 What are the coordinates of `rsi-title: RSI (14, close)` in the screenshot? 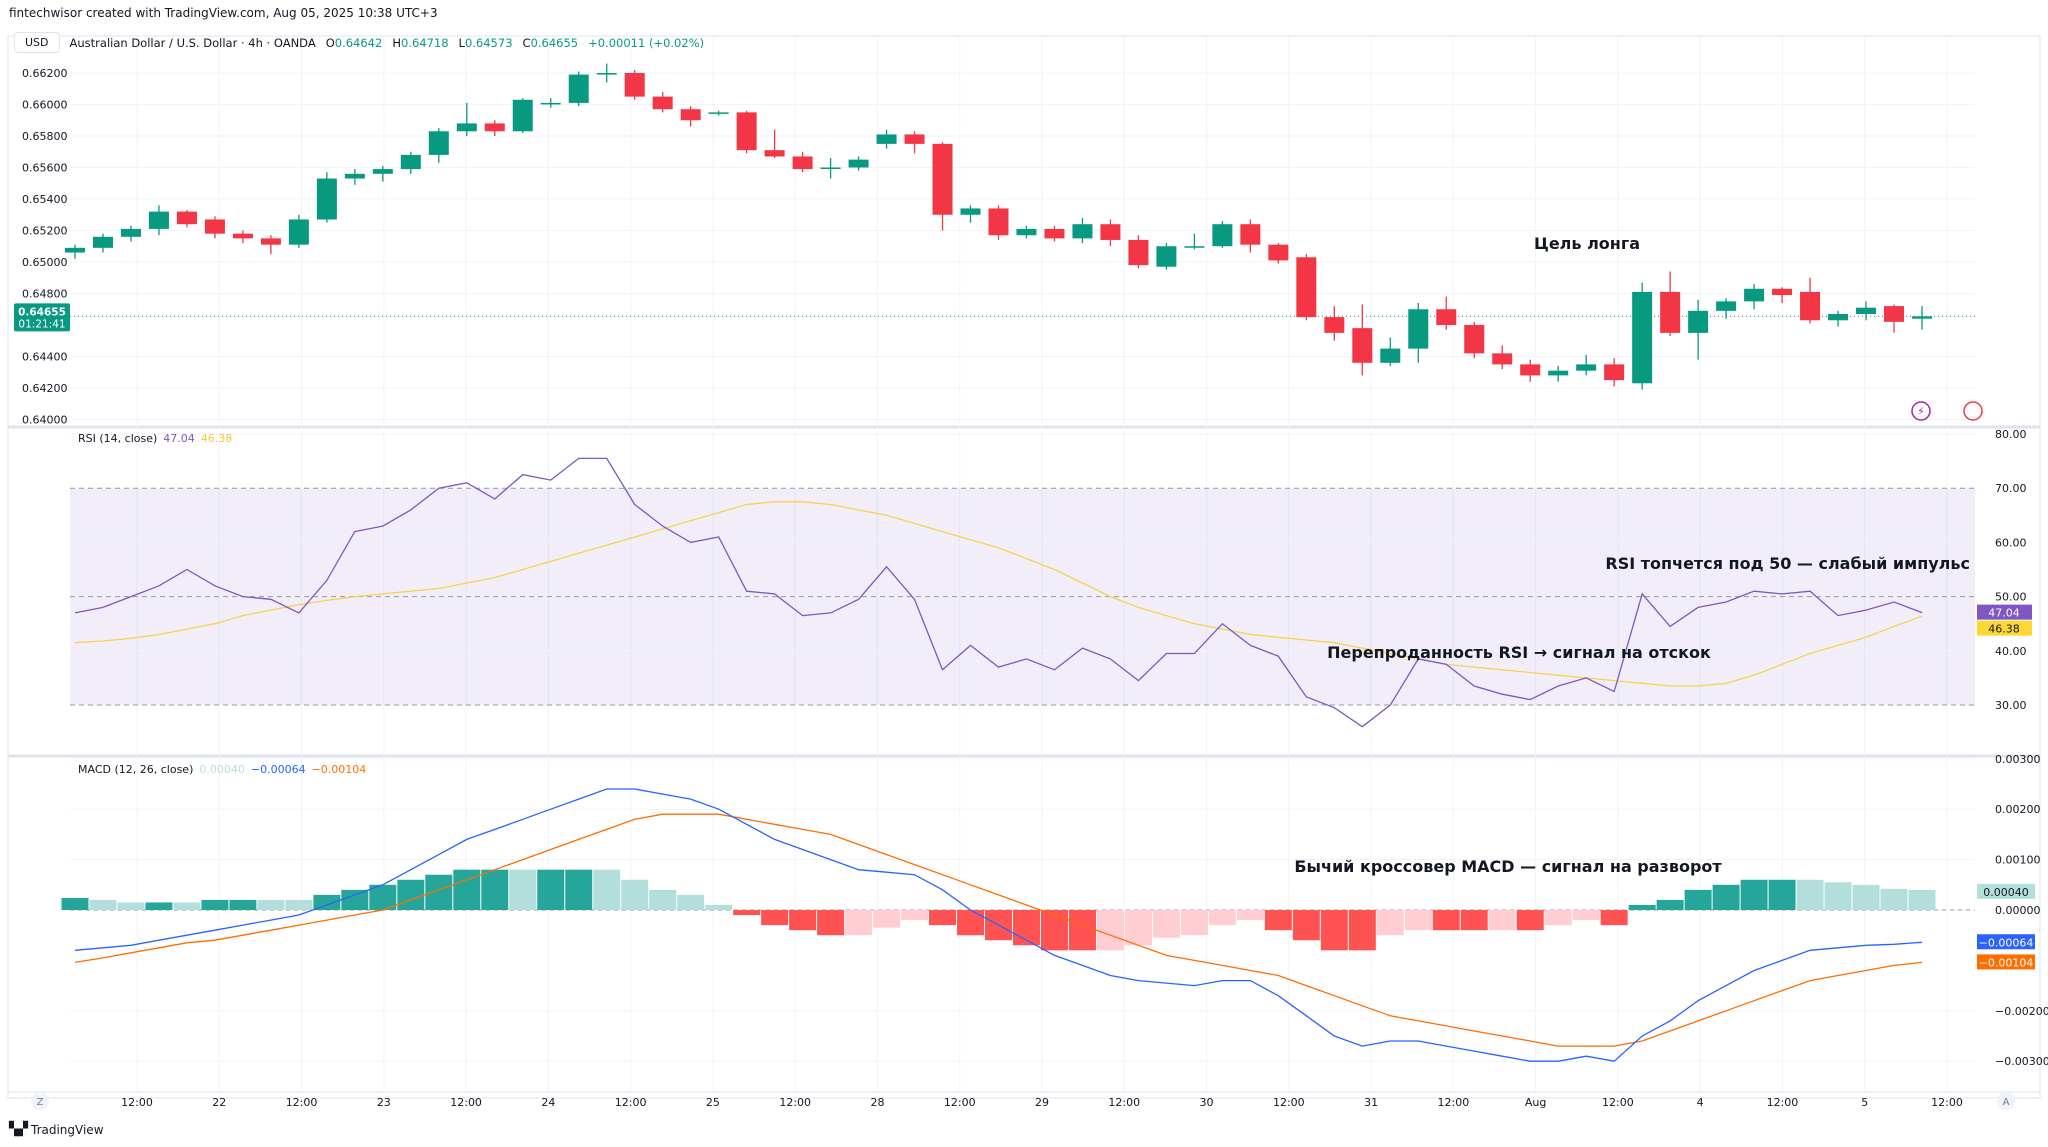 It's located at (118, 438).